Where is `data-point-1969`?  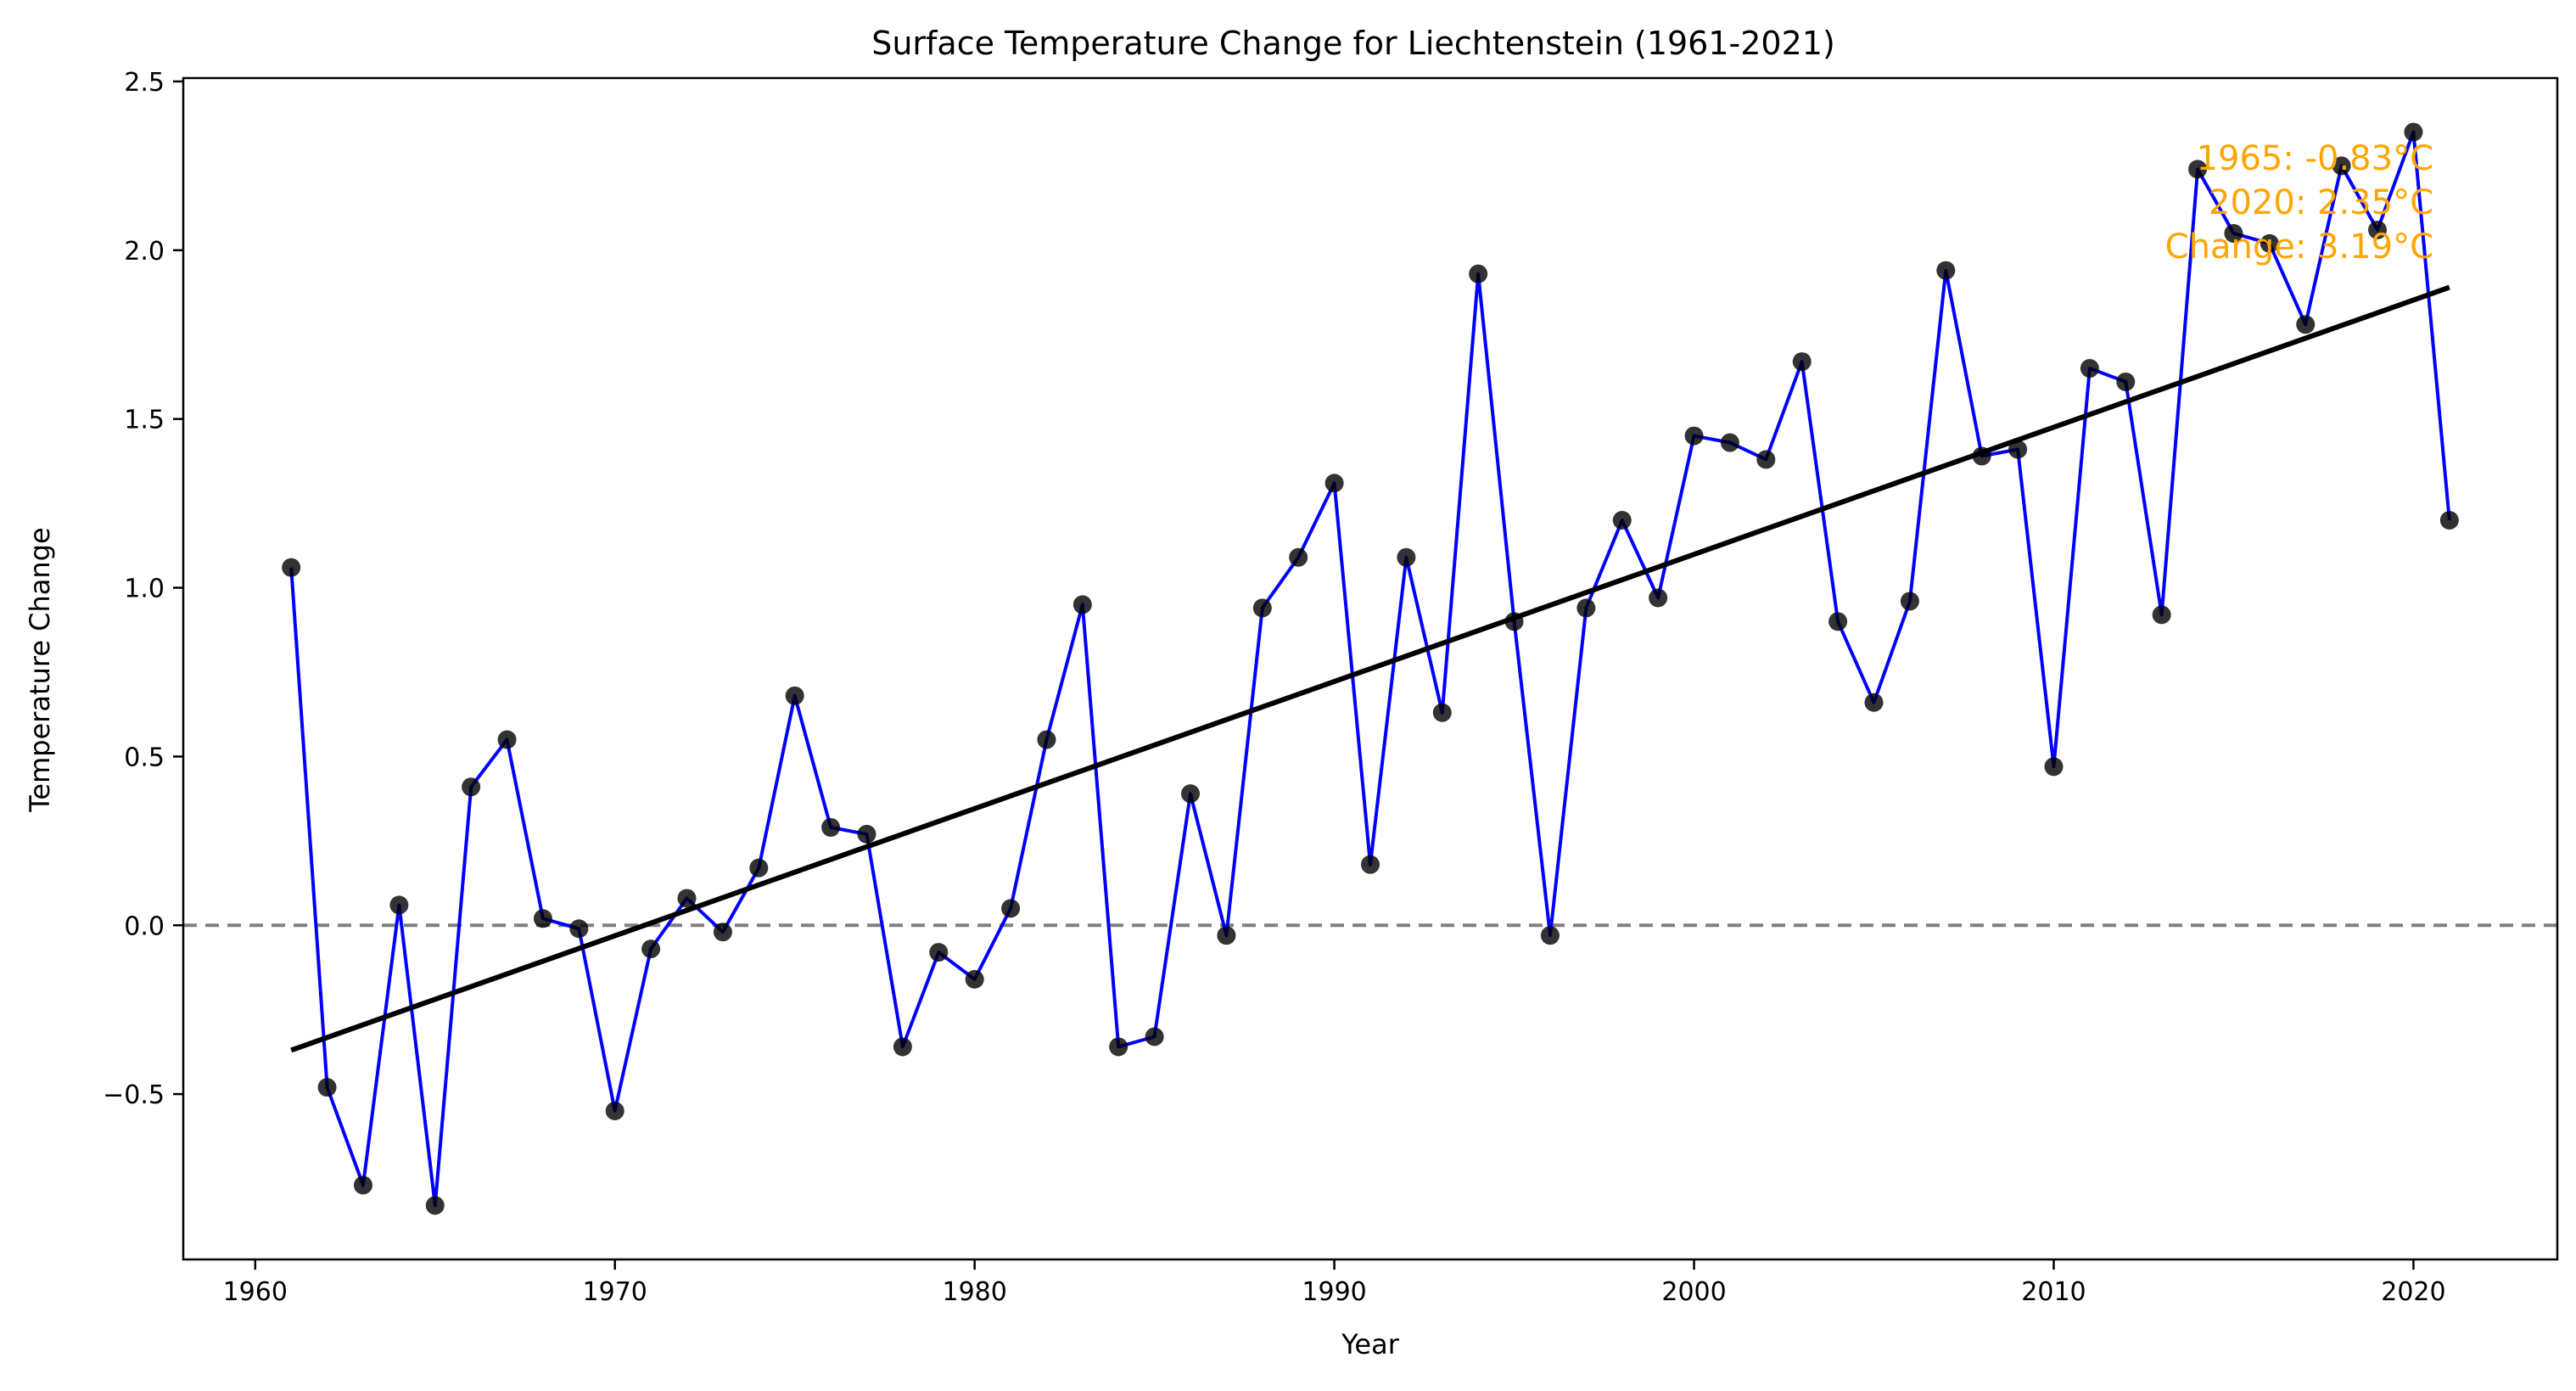 data-point-1969 is located at coordinates (579, 929).